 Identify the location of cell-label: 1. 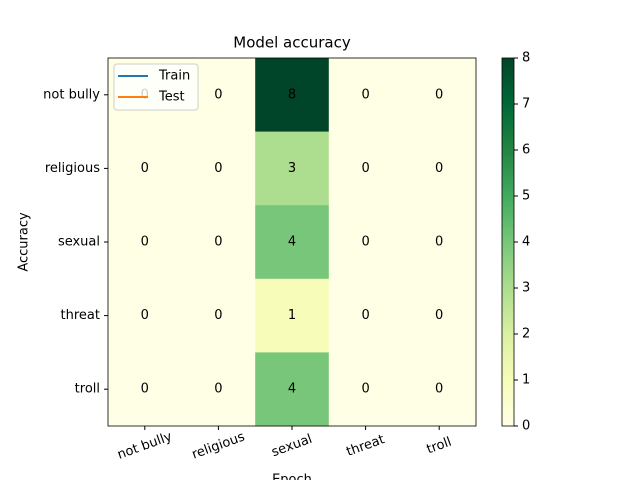
(292, 315).